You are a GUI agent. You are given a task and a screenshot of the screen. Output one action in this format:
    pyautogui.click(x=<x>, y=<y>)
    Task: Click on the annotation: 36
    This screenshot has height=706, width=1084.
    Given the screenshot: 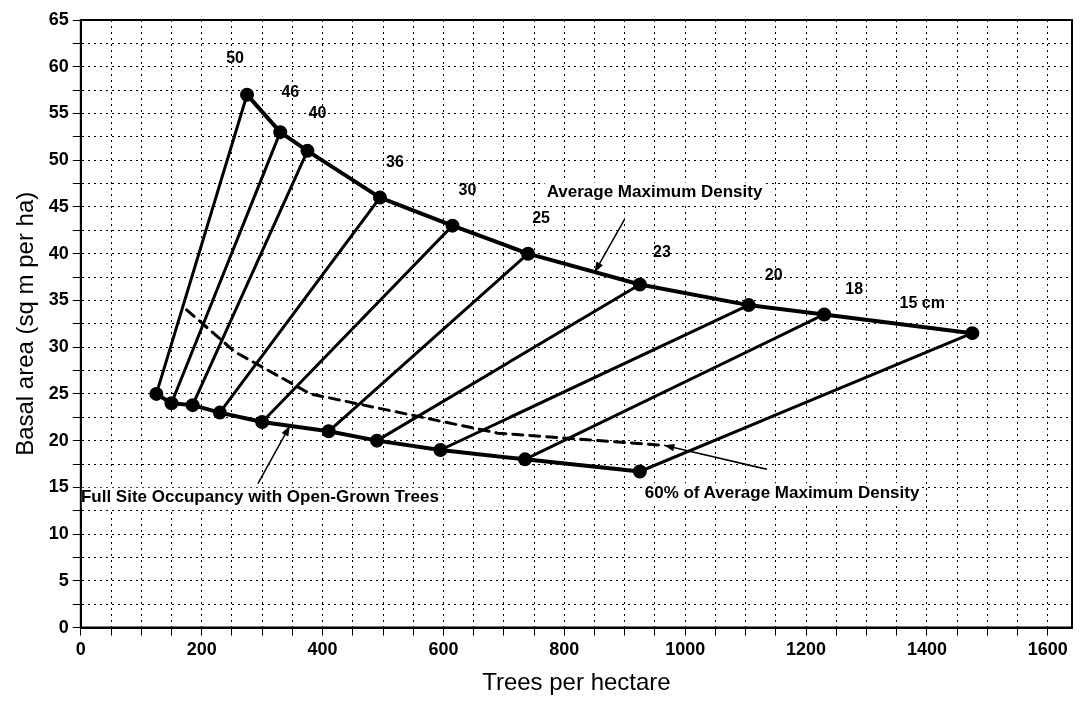 What is the action you would take?
    pyautogui.click(x=395, y=162)
    